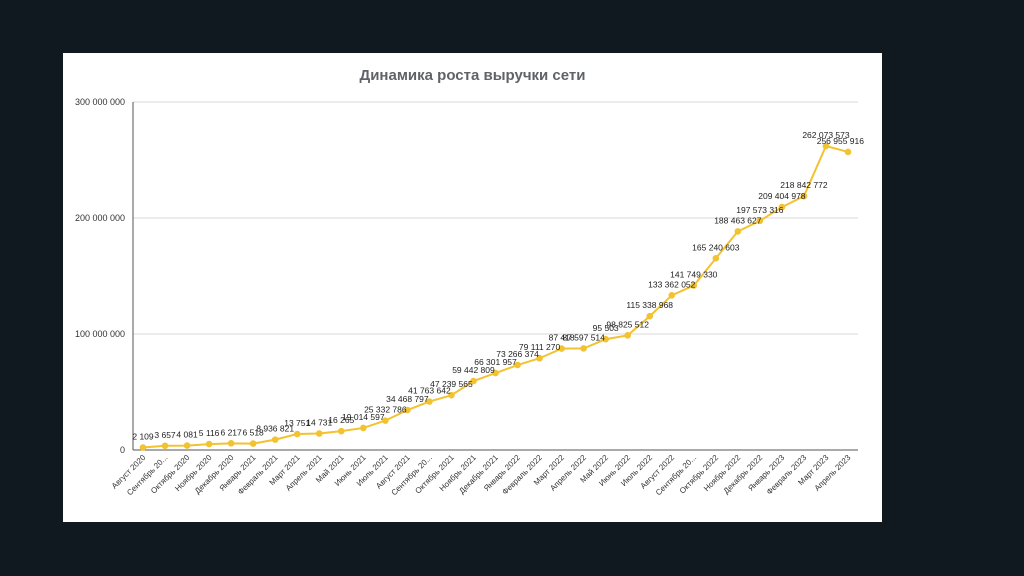  What do you see at coordinates (517, 354) in the screenshot?
I see `data-label: 73 266 374` at bounding box center [517, 354].